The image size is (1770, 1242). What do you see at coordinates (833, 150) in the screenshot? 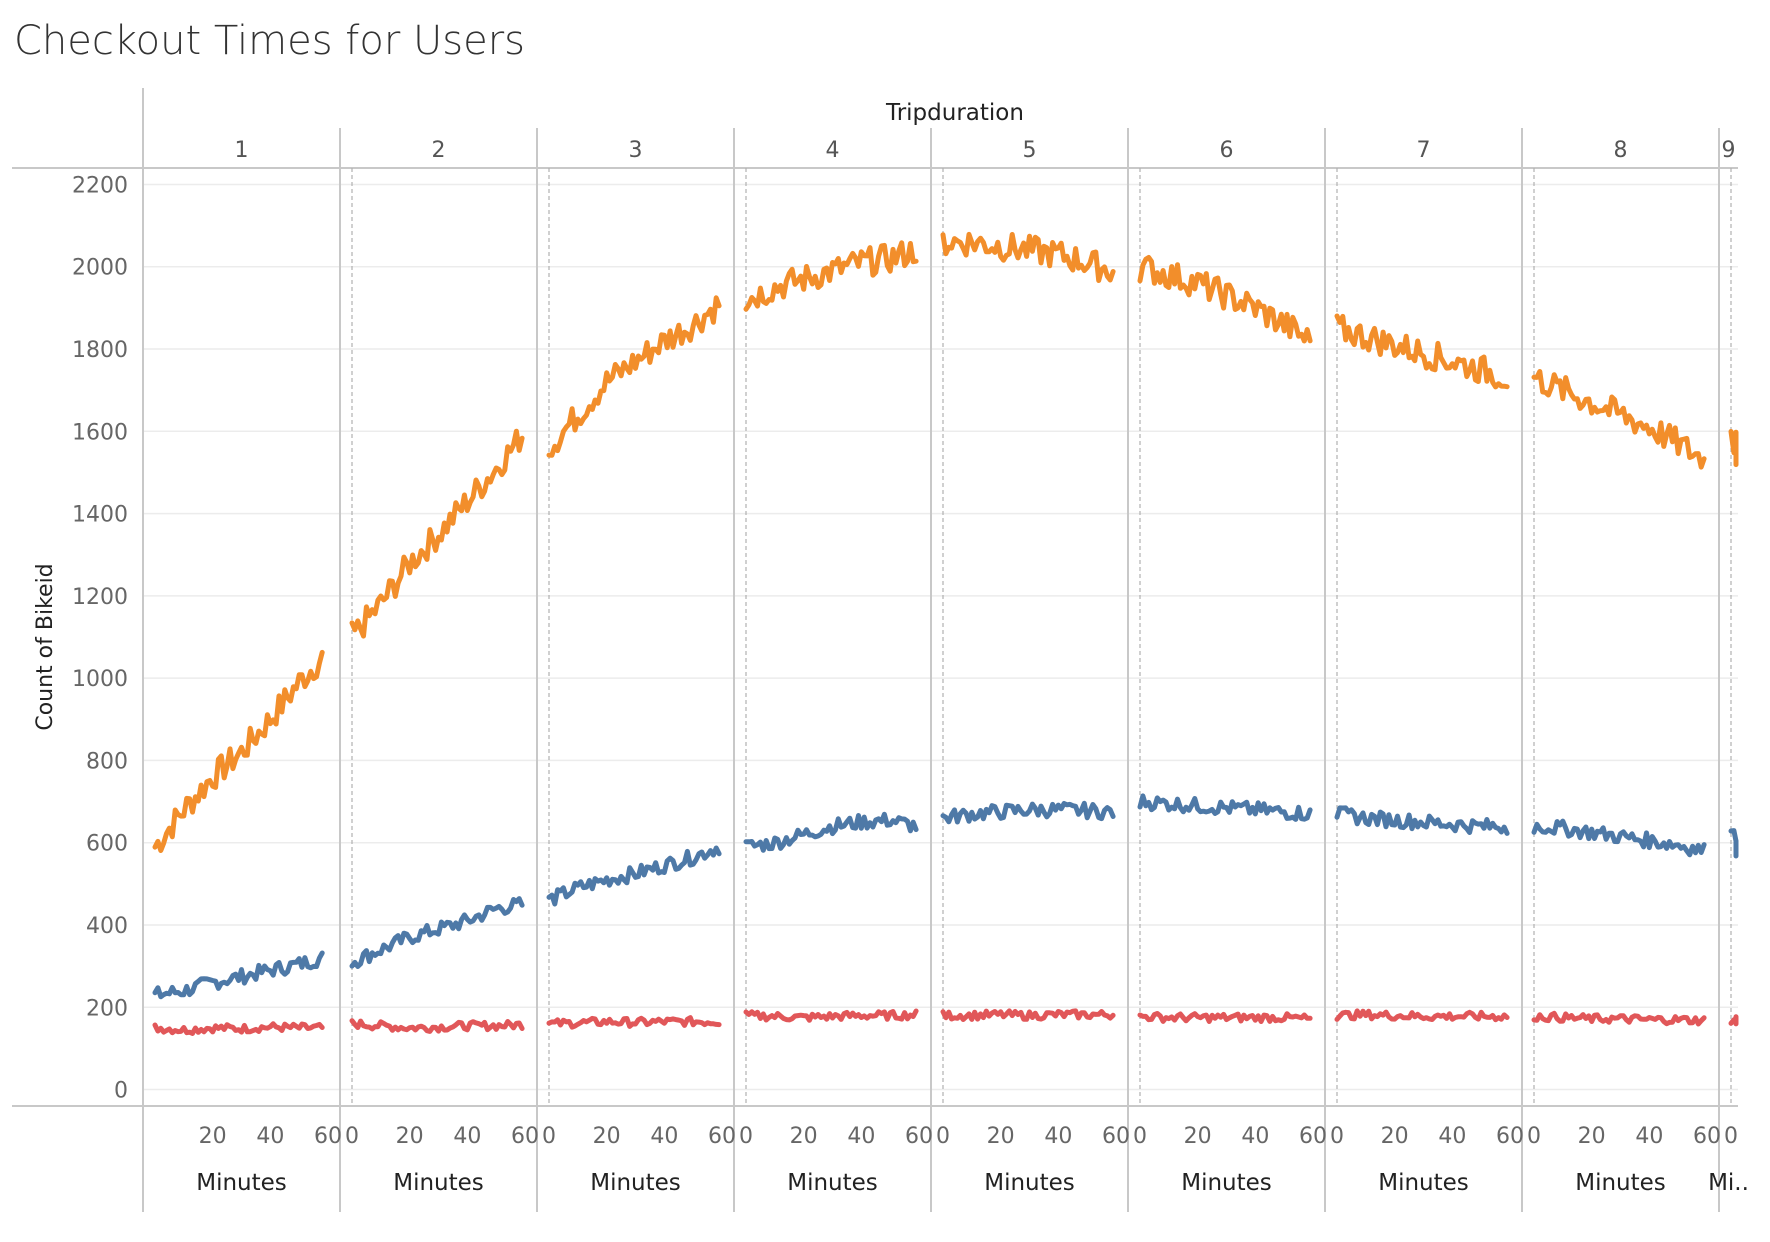
I see `panel-header-label: 4` at bounding box center [833, 150].